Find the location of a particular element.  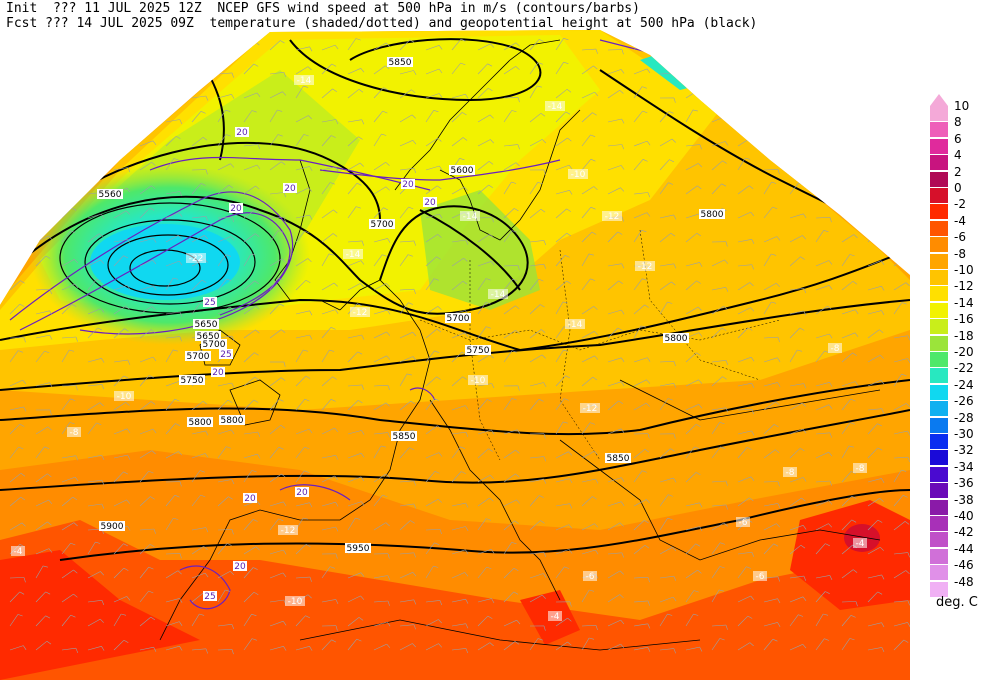

legend-label: 6 is located at coordinates (958, 138).